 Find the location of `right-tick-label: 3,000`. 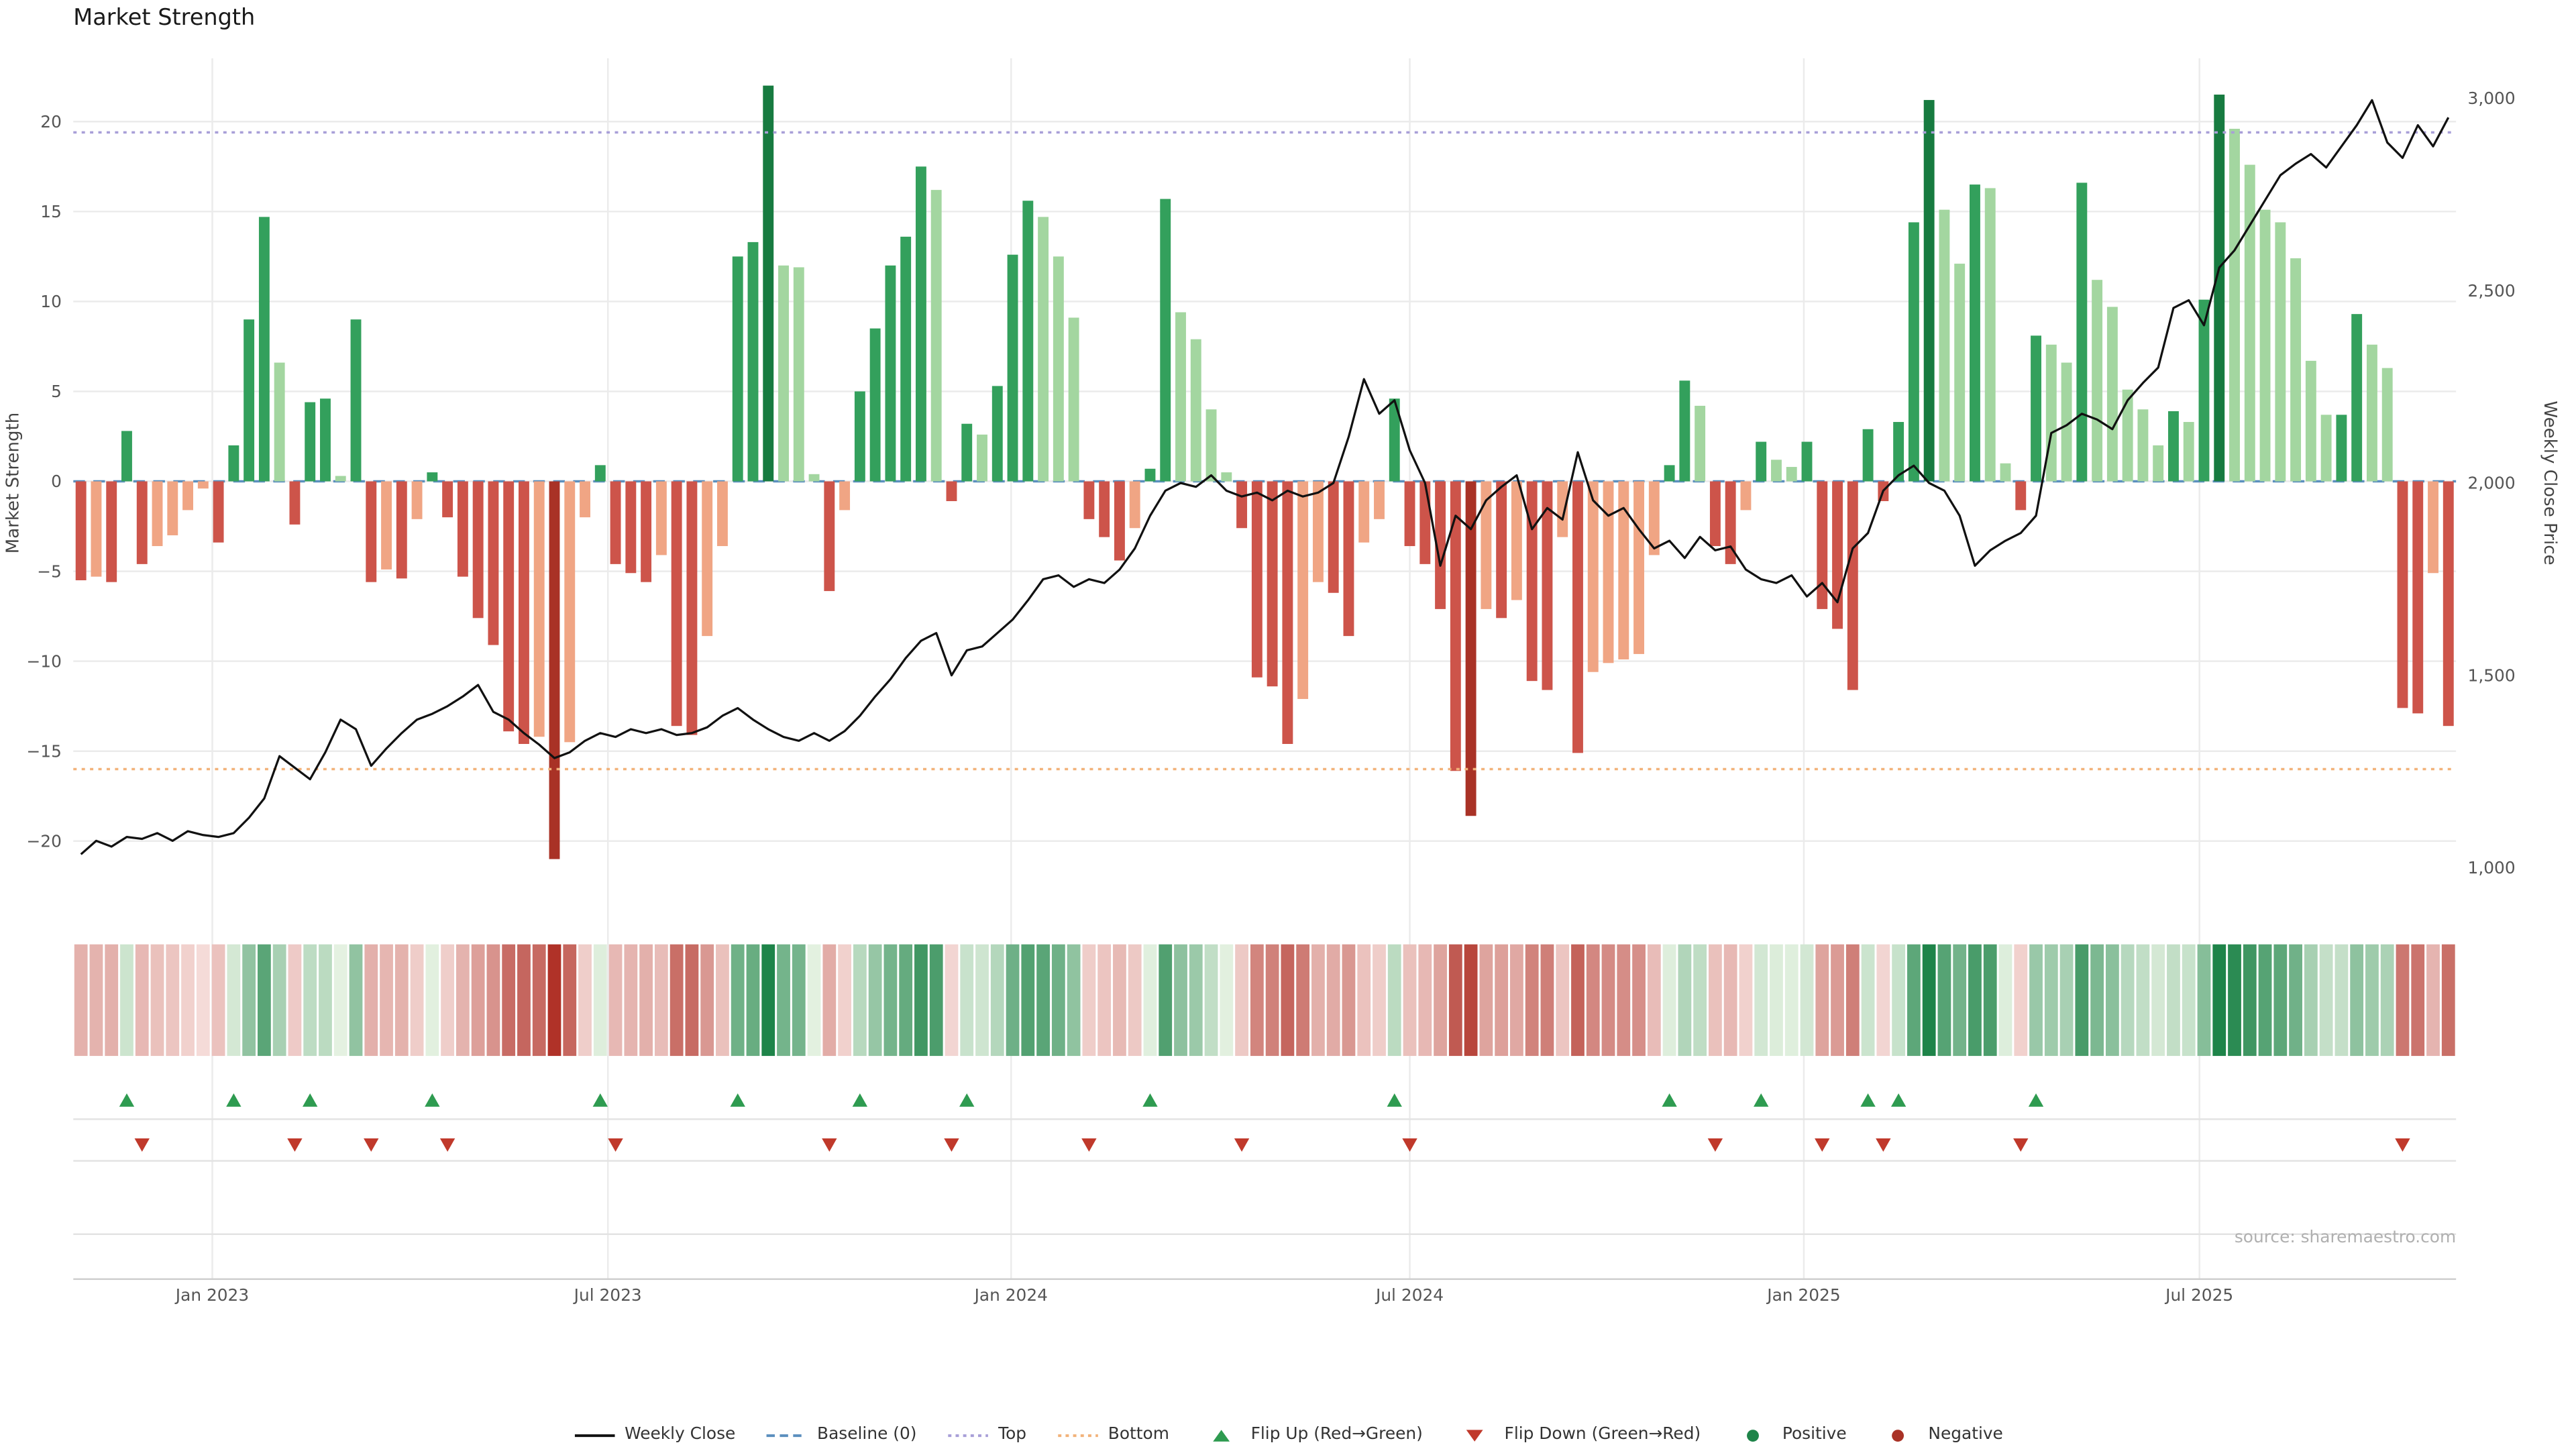

right-tick-label: 3,000 is located at coordinates (2492, 98).